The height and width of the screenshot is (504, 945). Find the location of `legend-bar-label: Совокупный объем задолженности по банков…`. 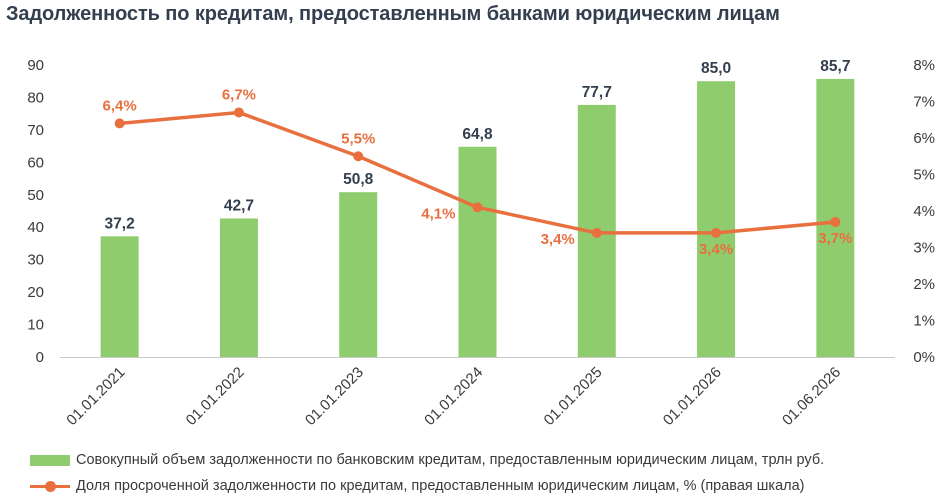

legend-bar-label: Совокупный объем задолженности по банков… is located at coordinates (450, 460).